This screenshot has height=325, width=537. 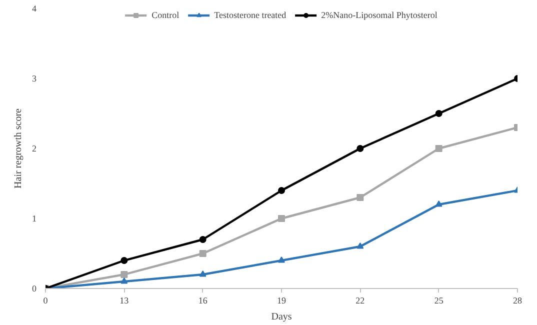 I want to click on legend-label: Testosterone treated, so click(x=250, y=15).